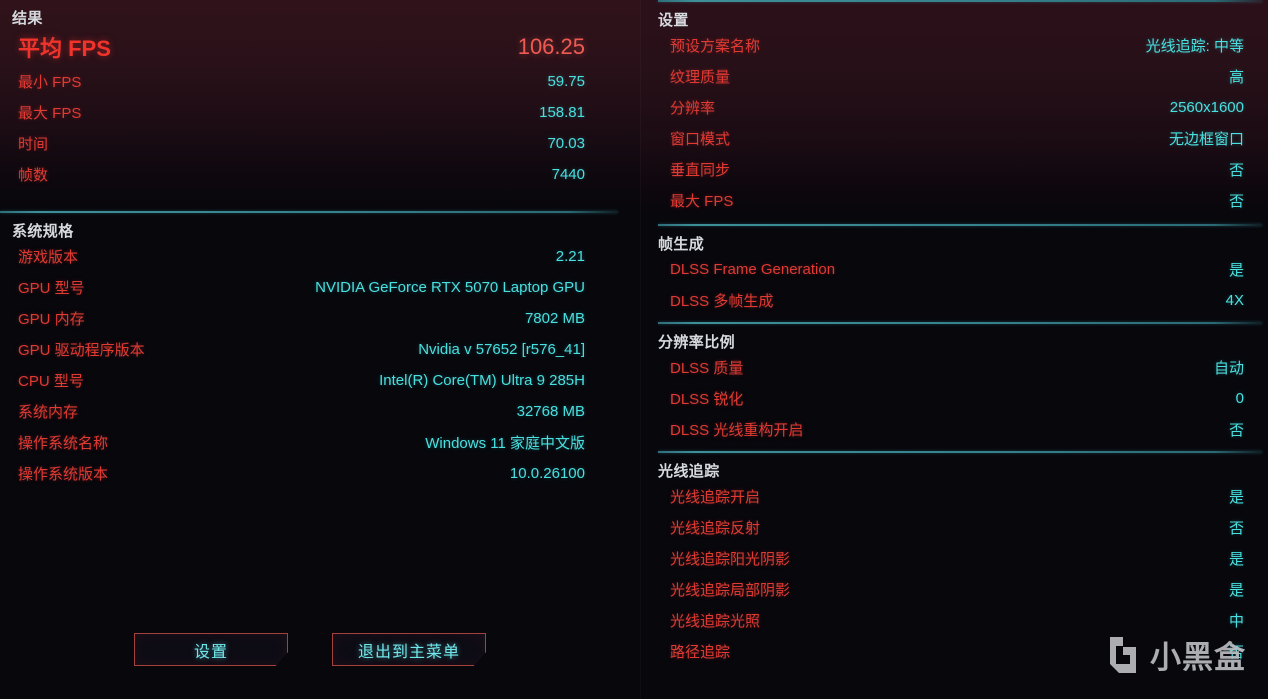  I want to click on setting-label: 光线追踪局部阴影, so click(730, 590).